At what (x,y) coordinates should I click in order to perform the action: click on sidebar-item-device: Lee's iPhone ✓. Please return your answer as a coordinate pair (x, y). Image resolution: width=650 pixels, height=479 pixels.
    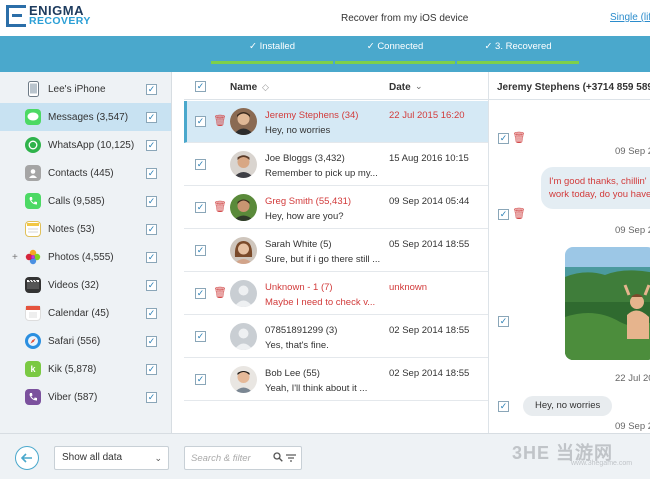
    Looking at the image, I should click on (85, 89).